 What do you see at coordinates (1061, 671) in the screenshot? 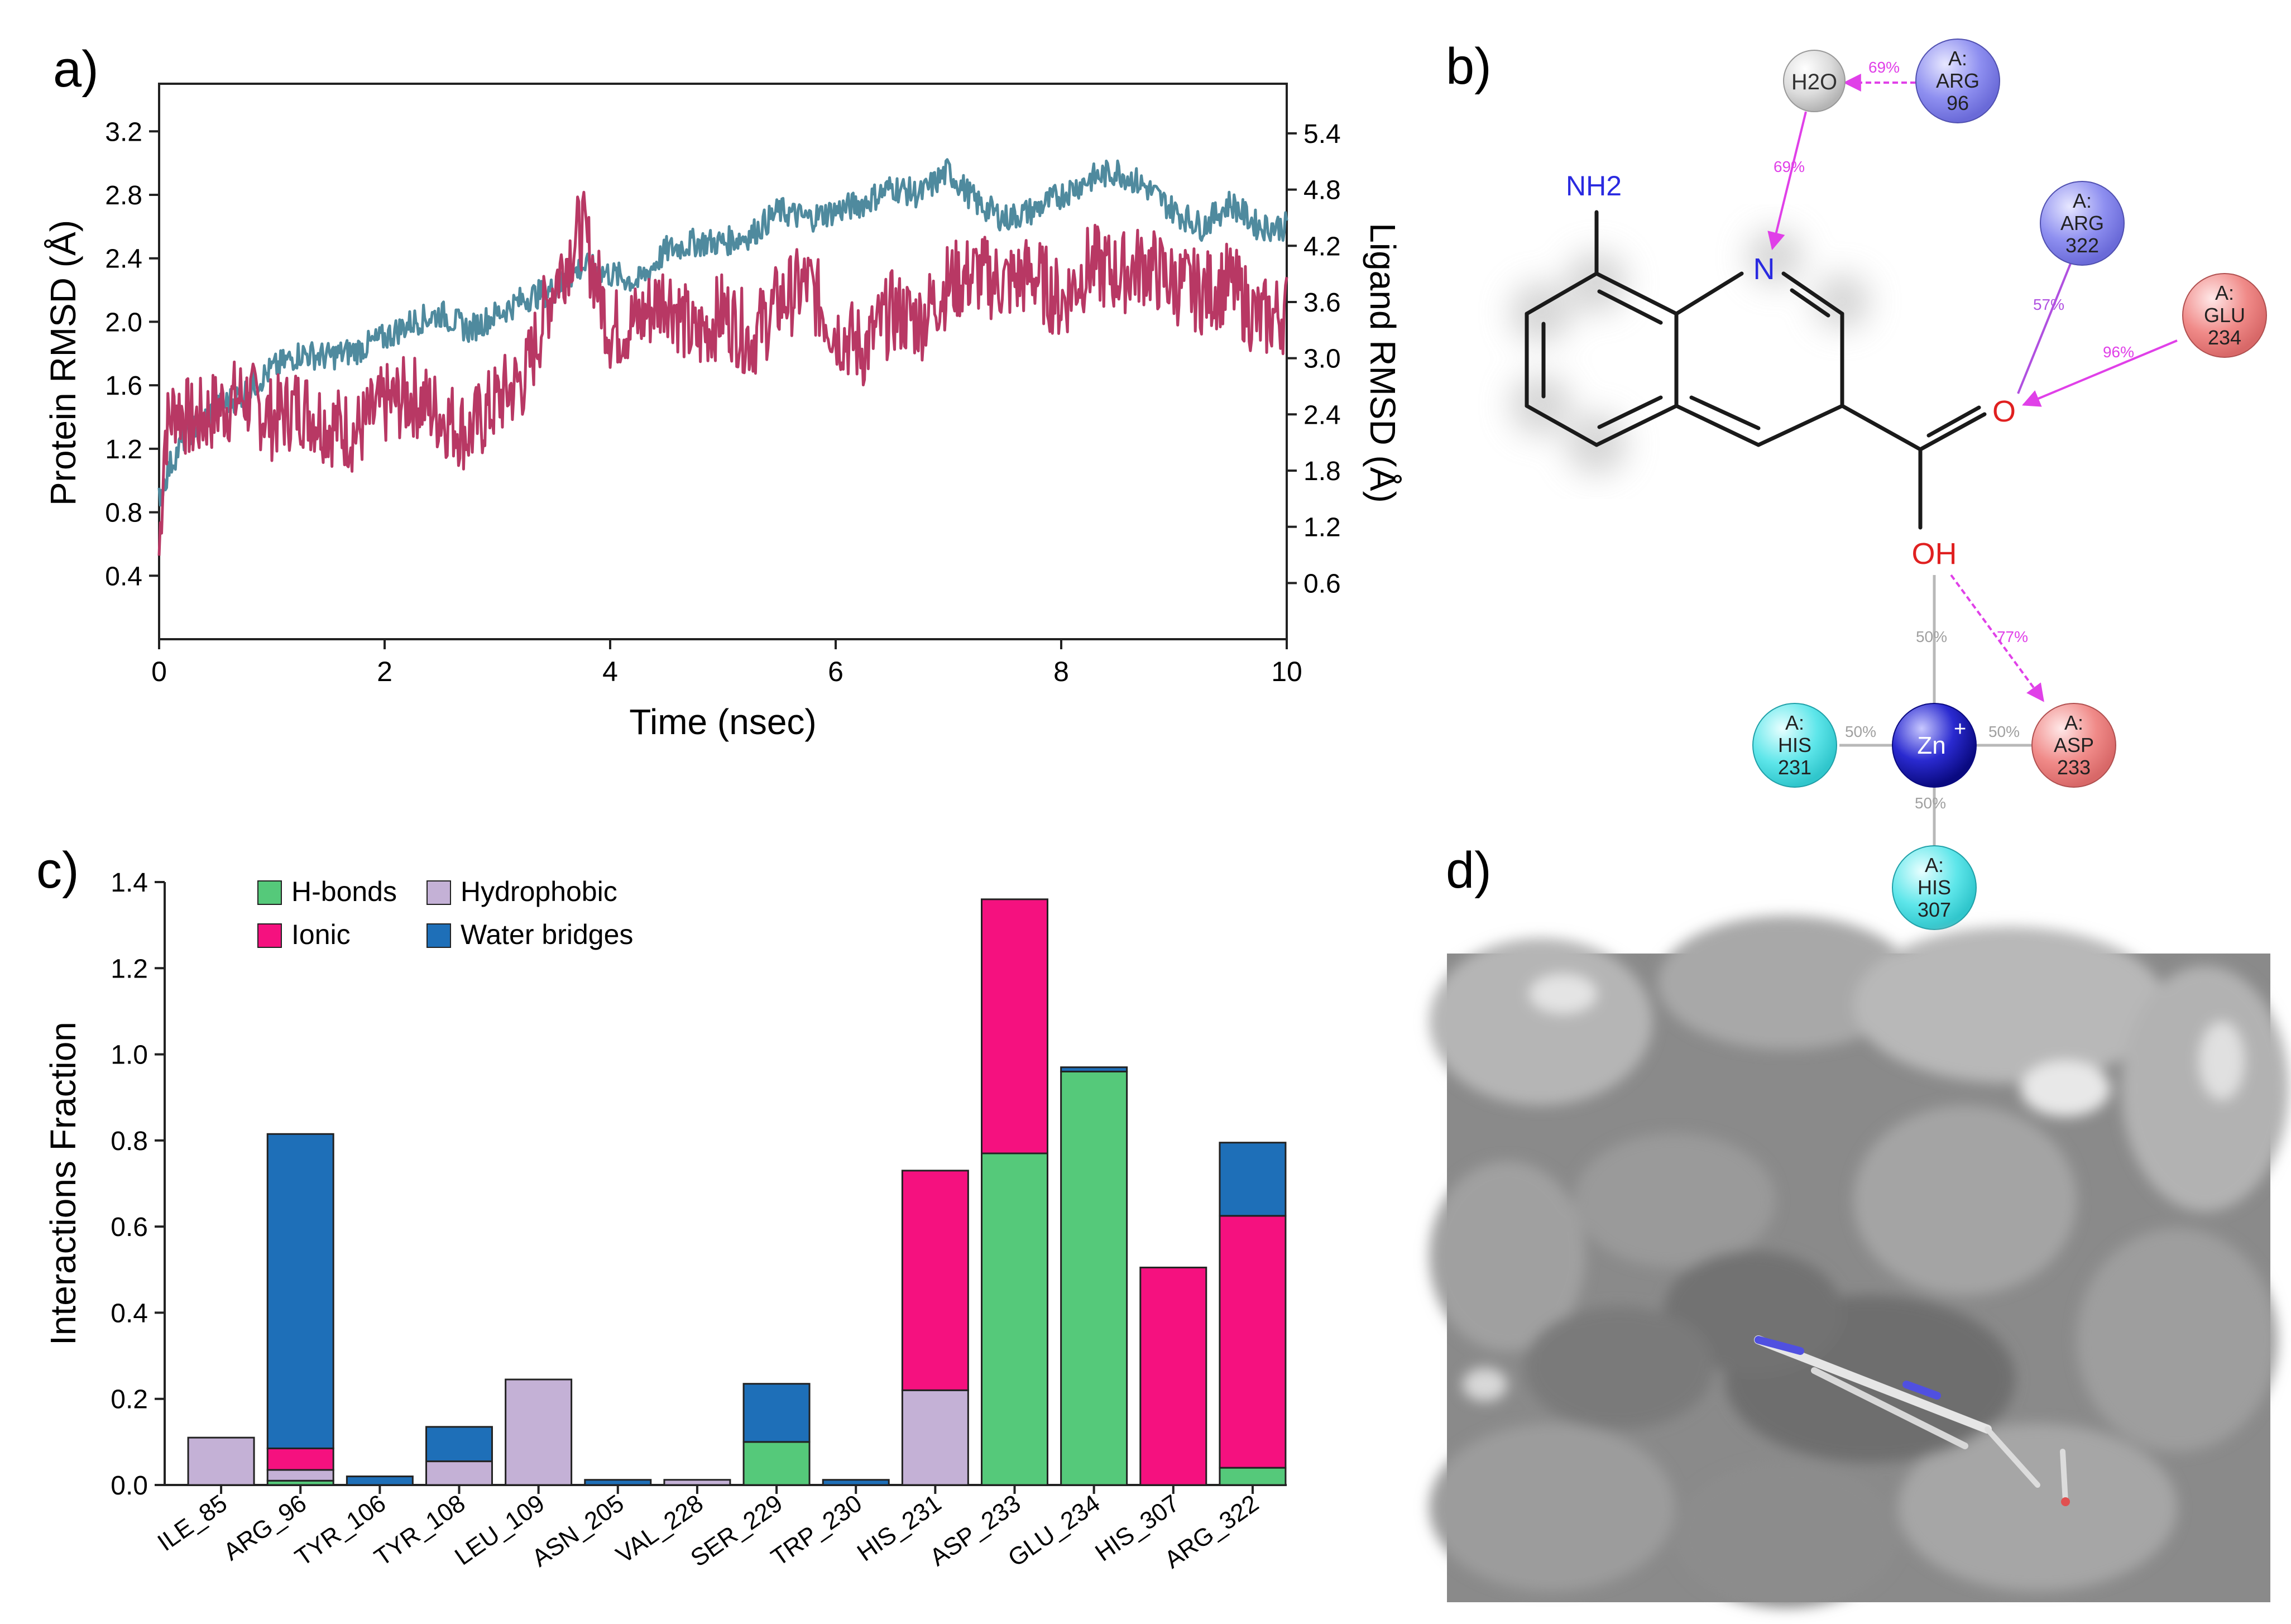
I see `x-tick-label: 8` at bounding box center [1061, 671].